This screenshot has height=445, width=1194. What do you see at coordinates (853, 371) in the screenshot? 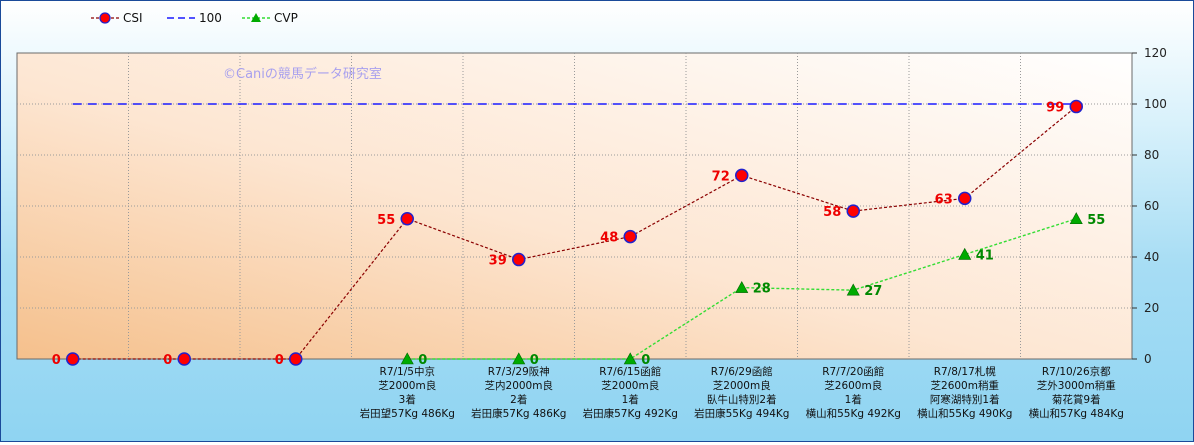
I see `x-tick-label-line: R7/7/20函館` at bounding box center [853, 371].